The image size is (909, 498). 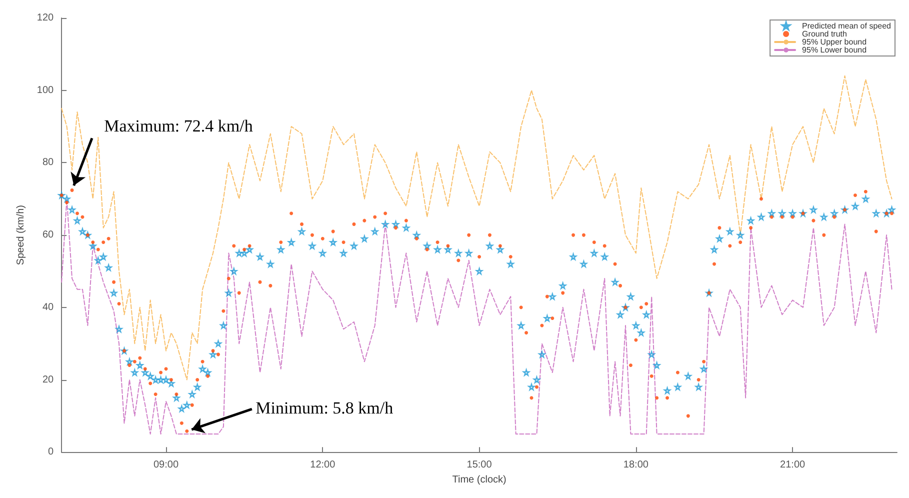 What do you see at coordinates (51, 452) in the screenshot?
I see `y-tick-label: 0` at bounding box center [51, 452].